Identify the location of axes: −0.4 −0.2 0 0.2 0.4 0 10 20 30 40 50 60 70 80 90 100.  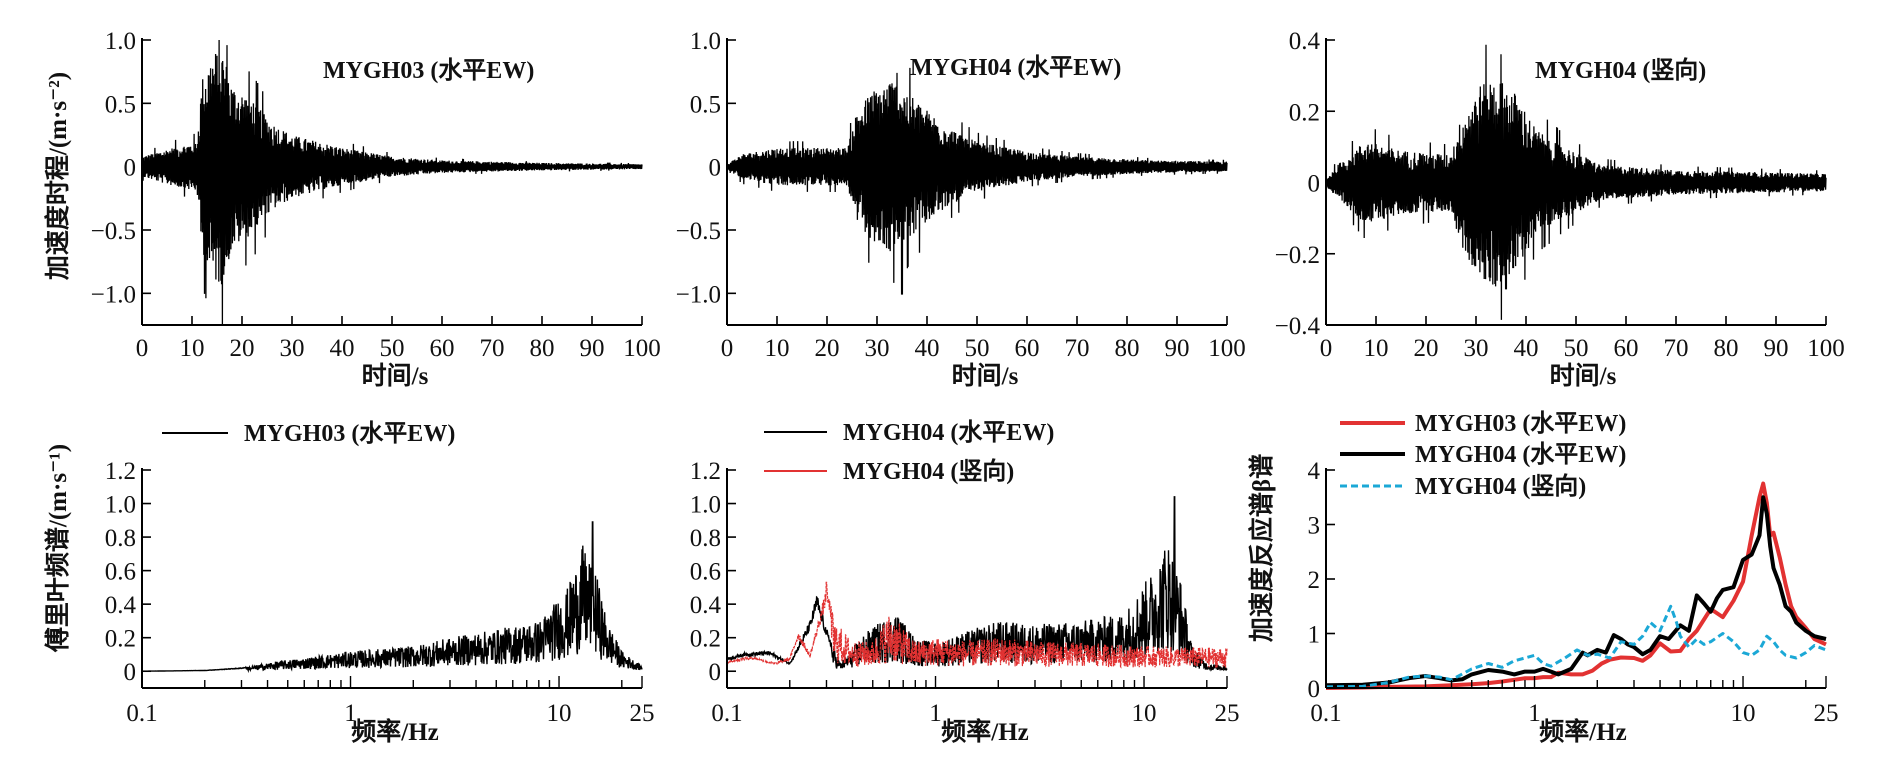
(1560, 195).